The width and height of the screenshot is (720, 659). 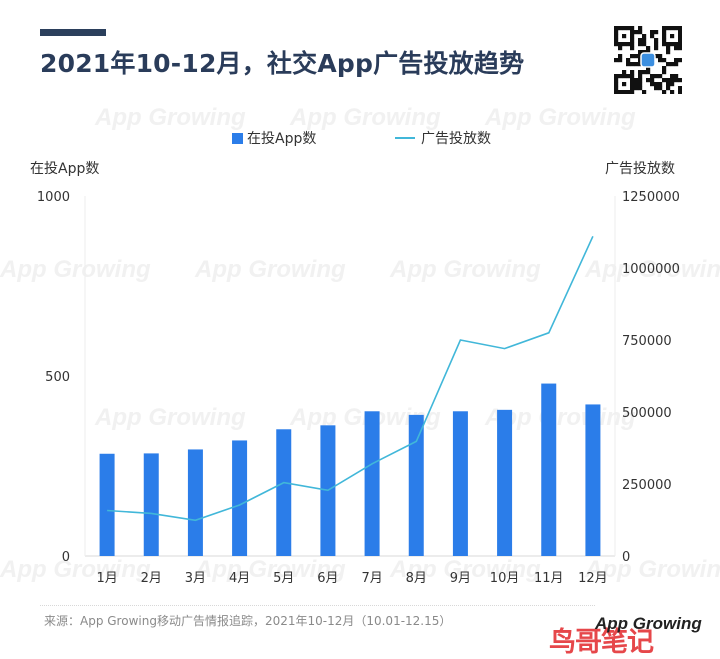 I want to click on y-right-tick-label: 250000, so click(x=647, y=485).